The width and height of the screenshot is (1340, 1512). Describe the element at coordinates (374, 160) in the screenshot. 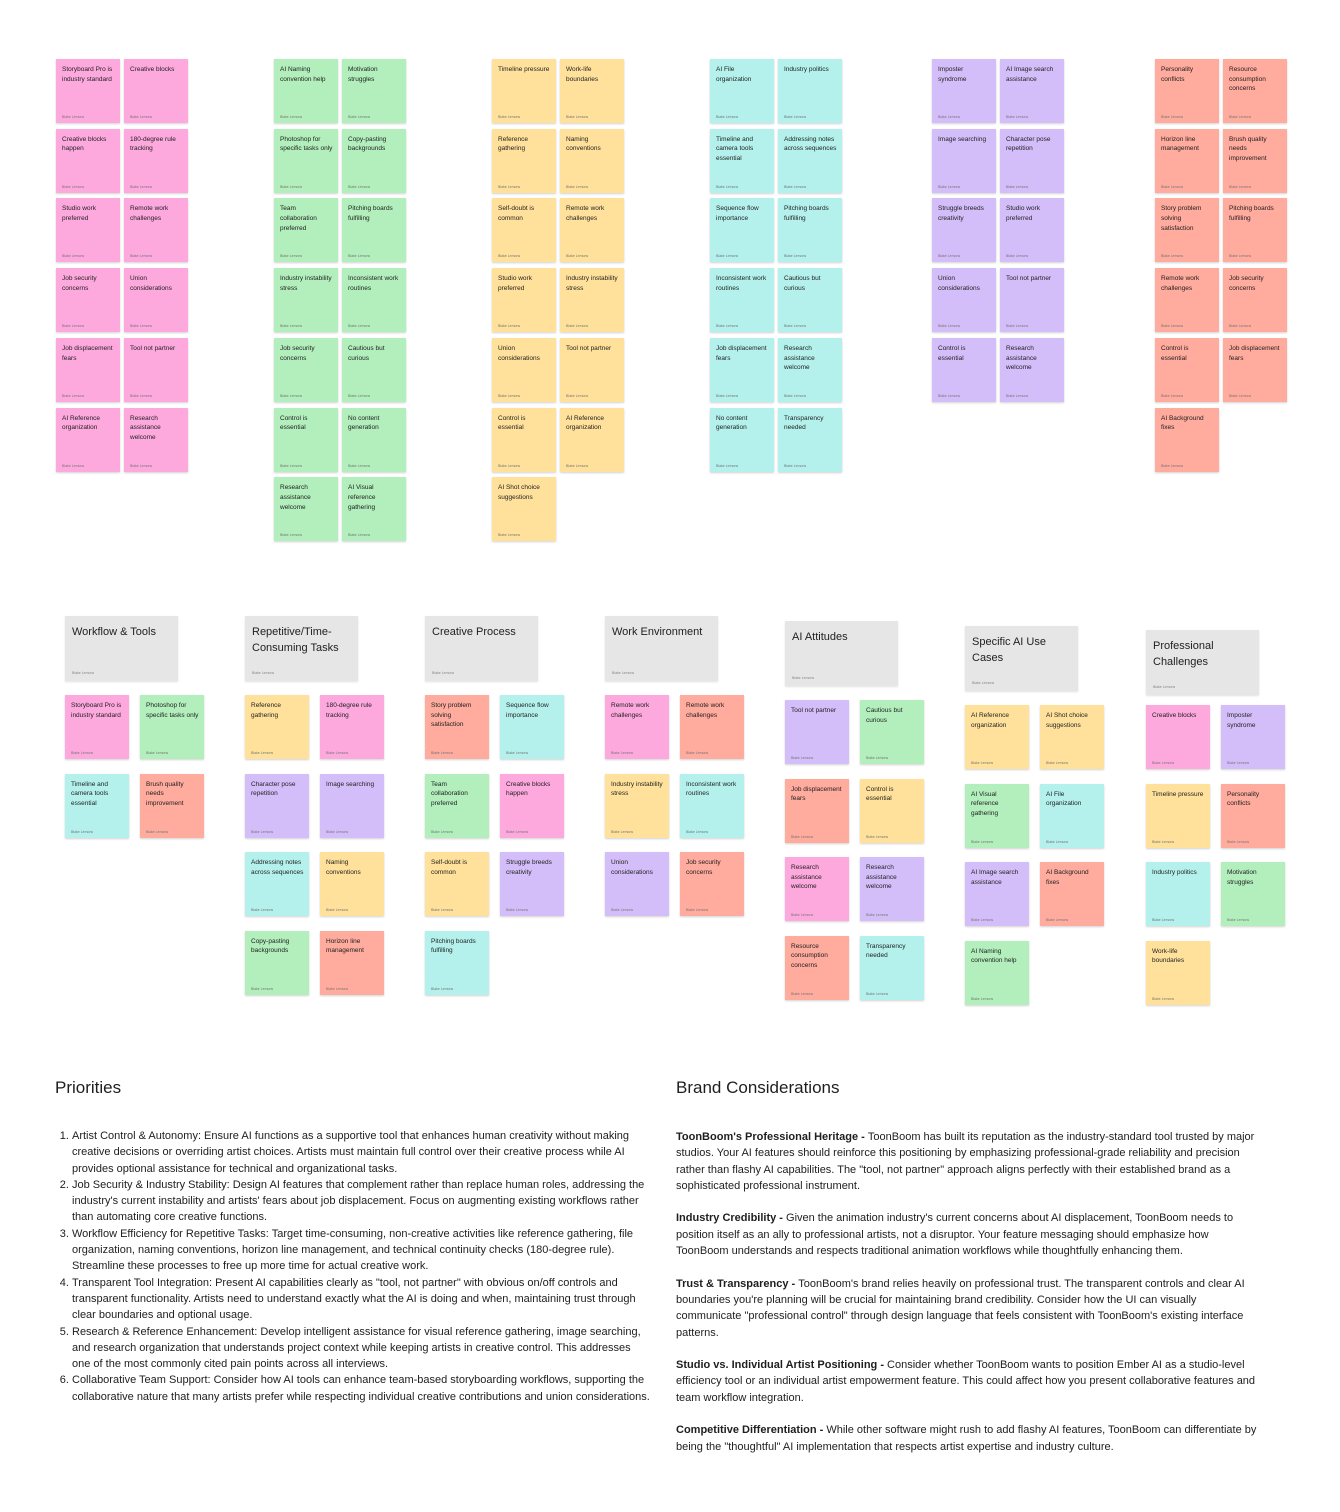

I see `sticky-note: Copy-pasting backgrounds Blake Lemons` at that location.